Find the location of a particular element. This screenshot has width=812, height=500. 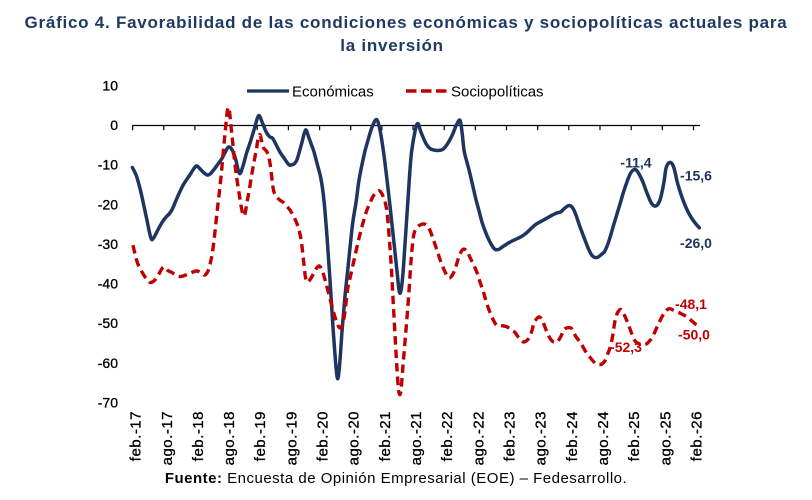

svg-text: feb.-20 is located at coordinates (323, 436).